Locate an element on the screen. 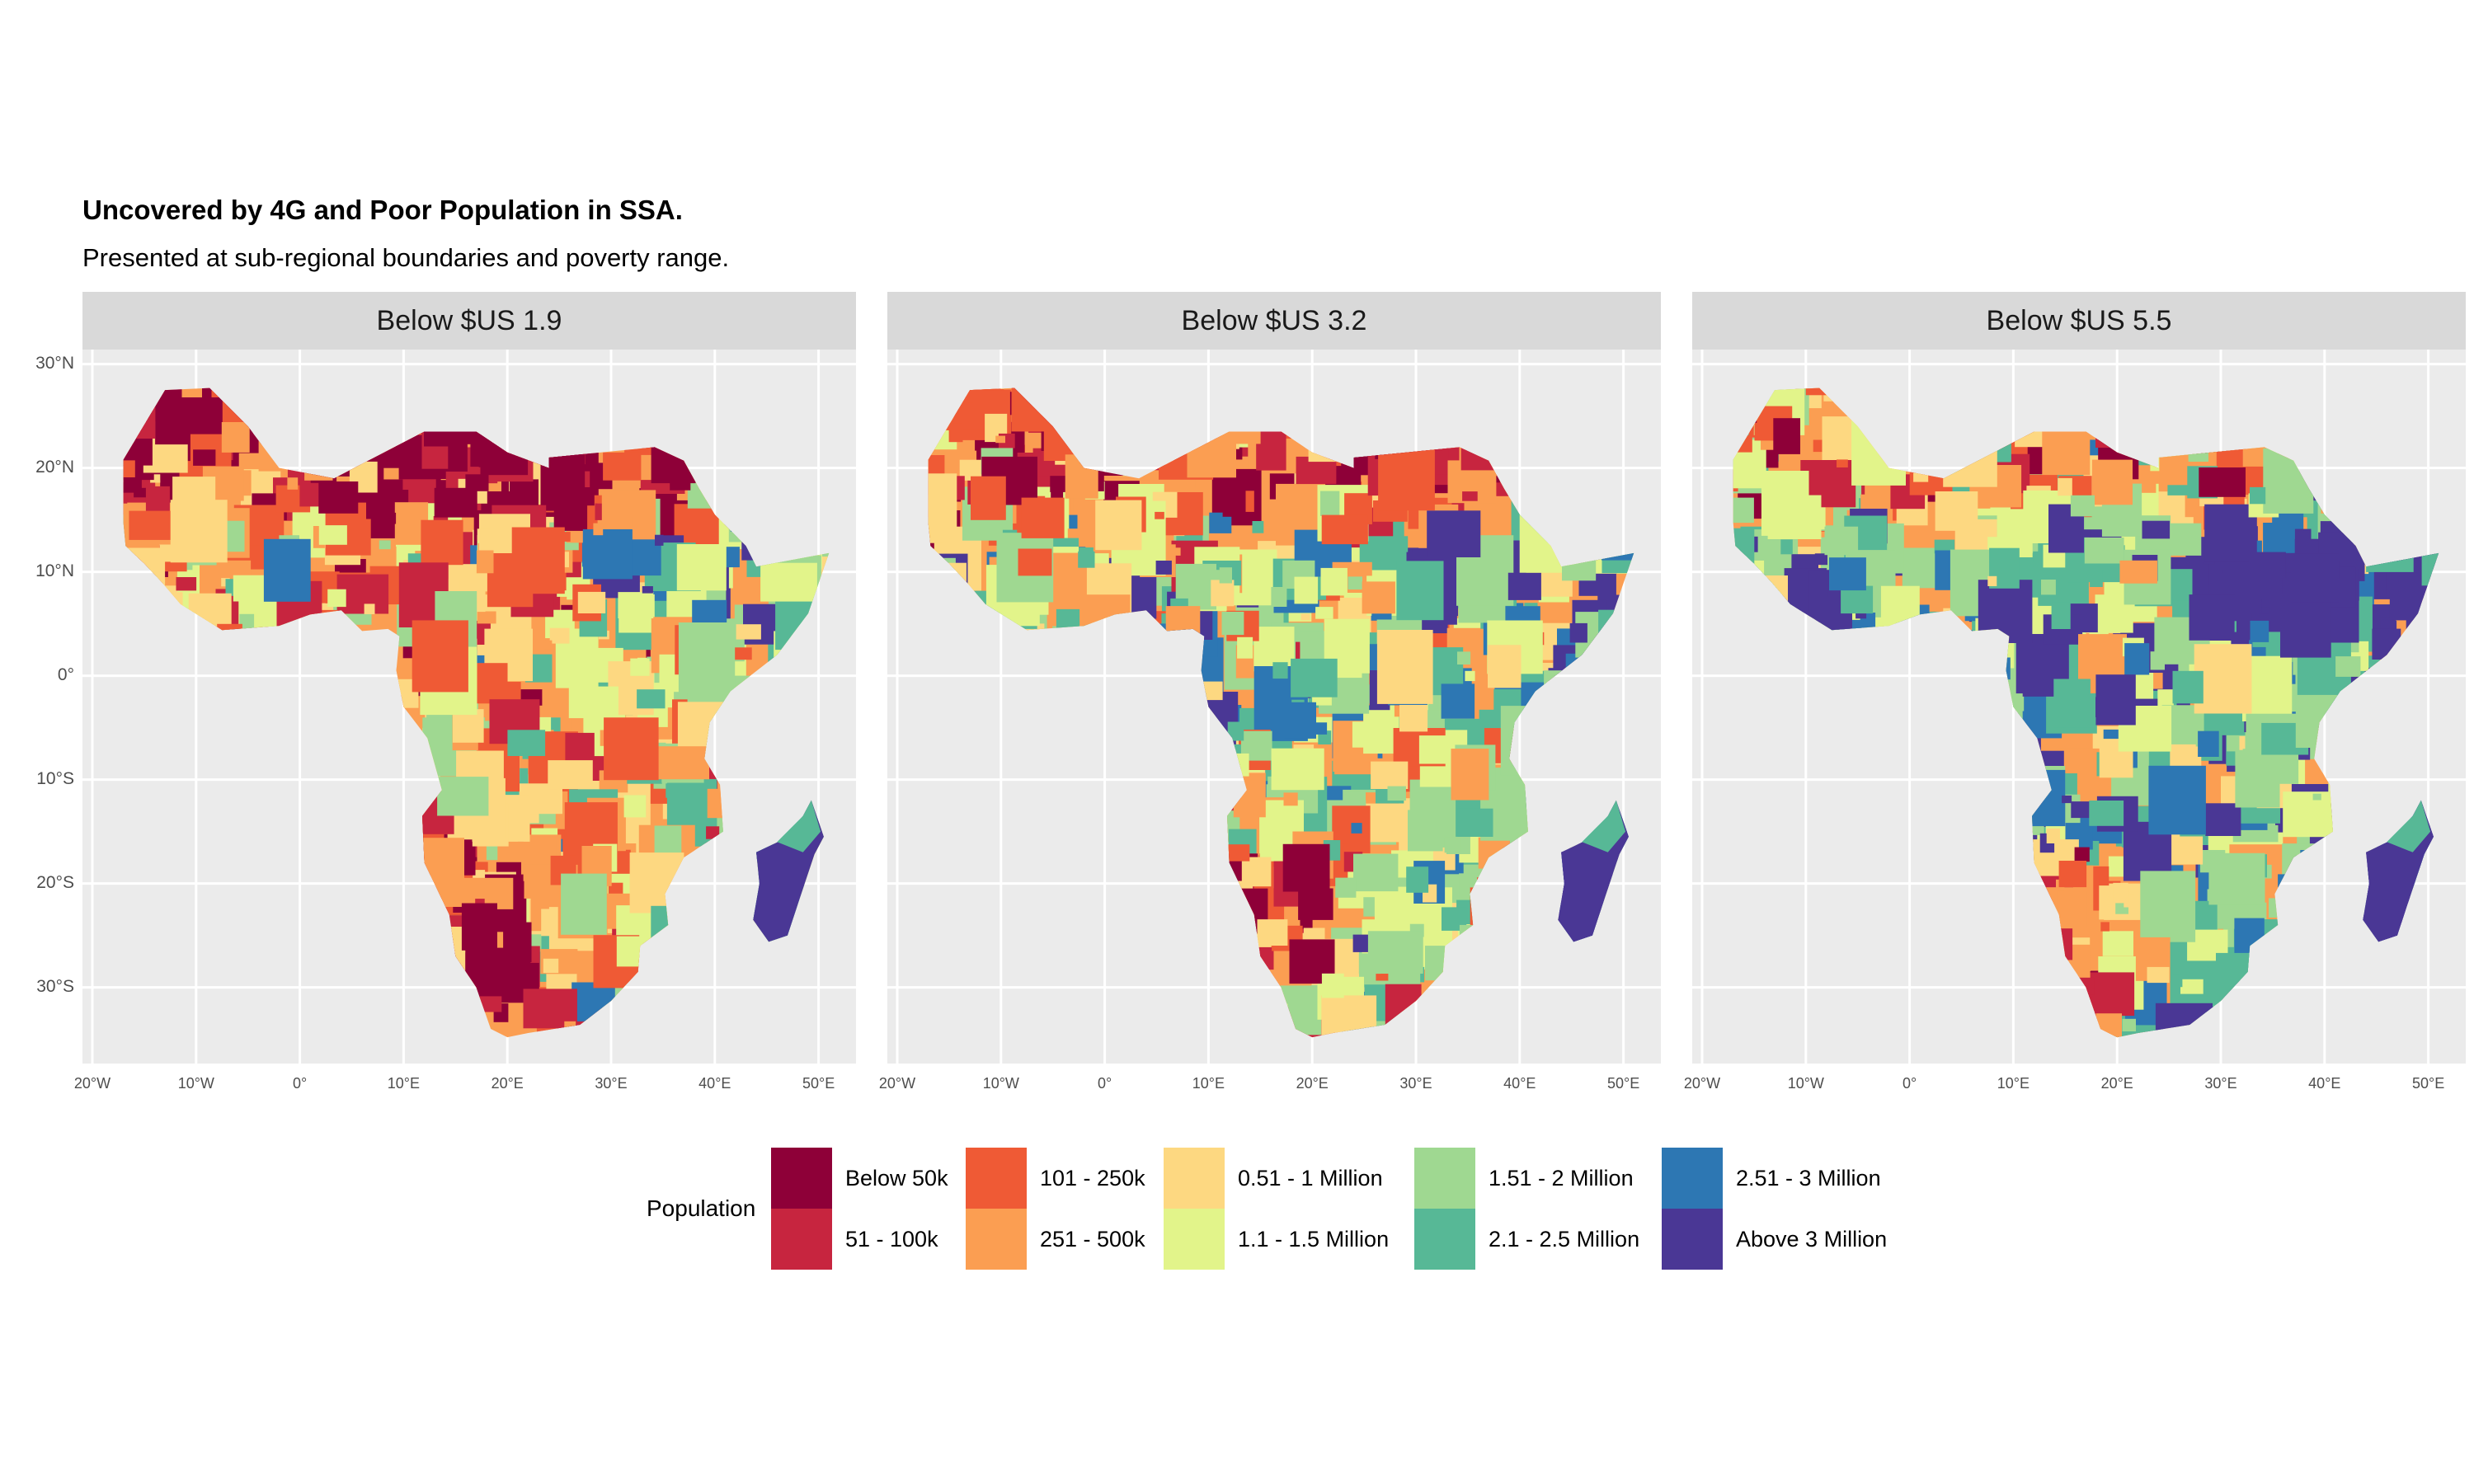 This screenshot has width=2474, height=1484. x-axis-tick-label: 30°E is located at coordinates (611, 1083).